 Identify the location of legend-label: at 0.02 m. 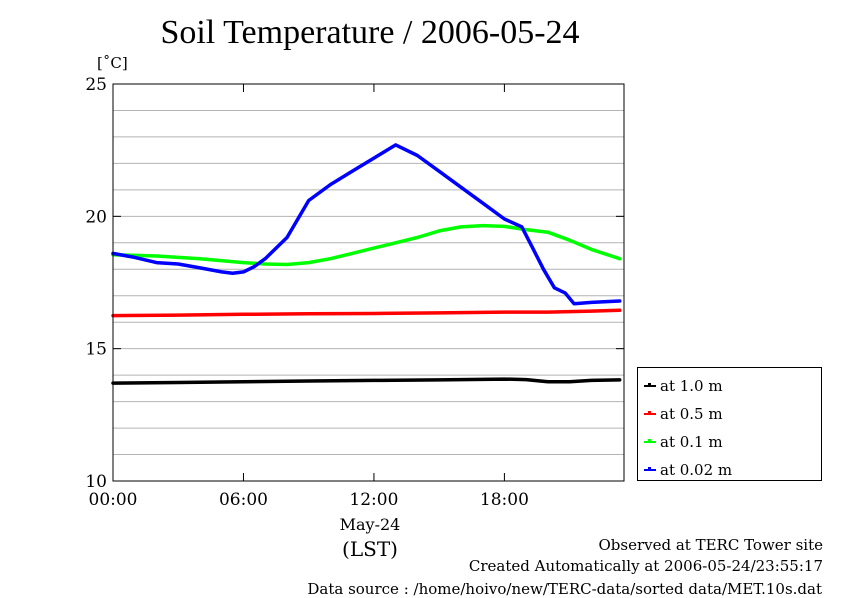
(696, 470).